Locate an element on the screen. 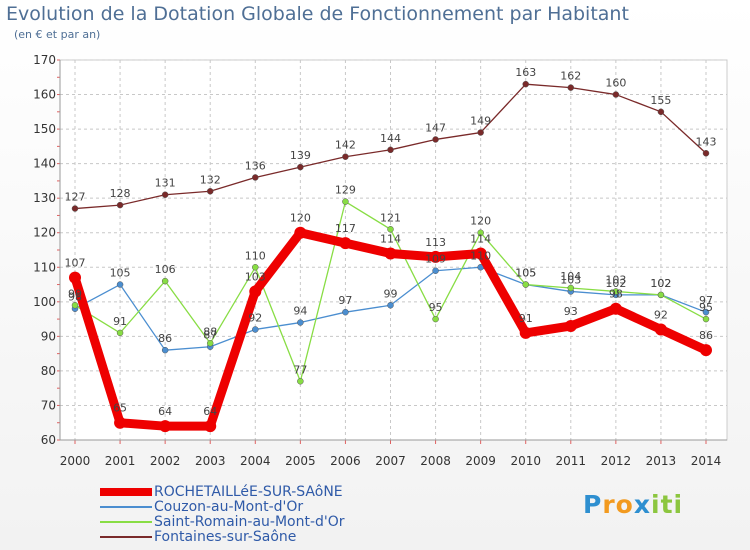 The image size is (750, 550). x-tick-label: 2006 is located at coordinates (345, 461).